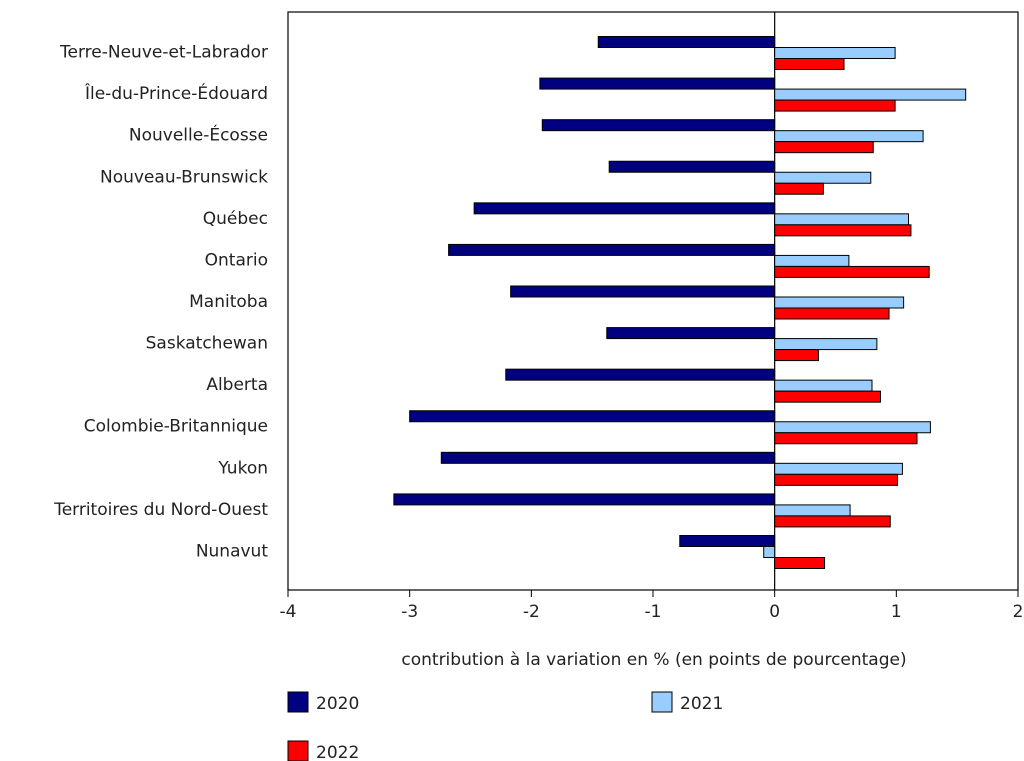  Describe the element at coordinates (235, 219) in the screenshot. I see `category-label: Québec` at that location.